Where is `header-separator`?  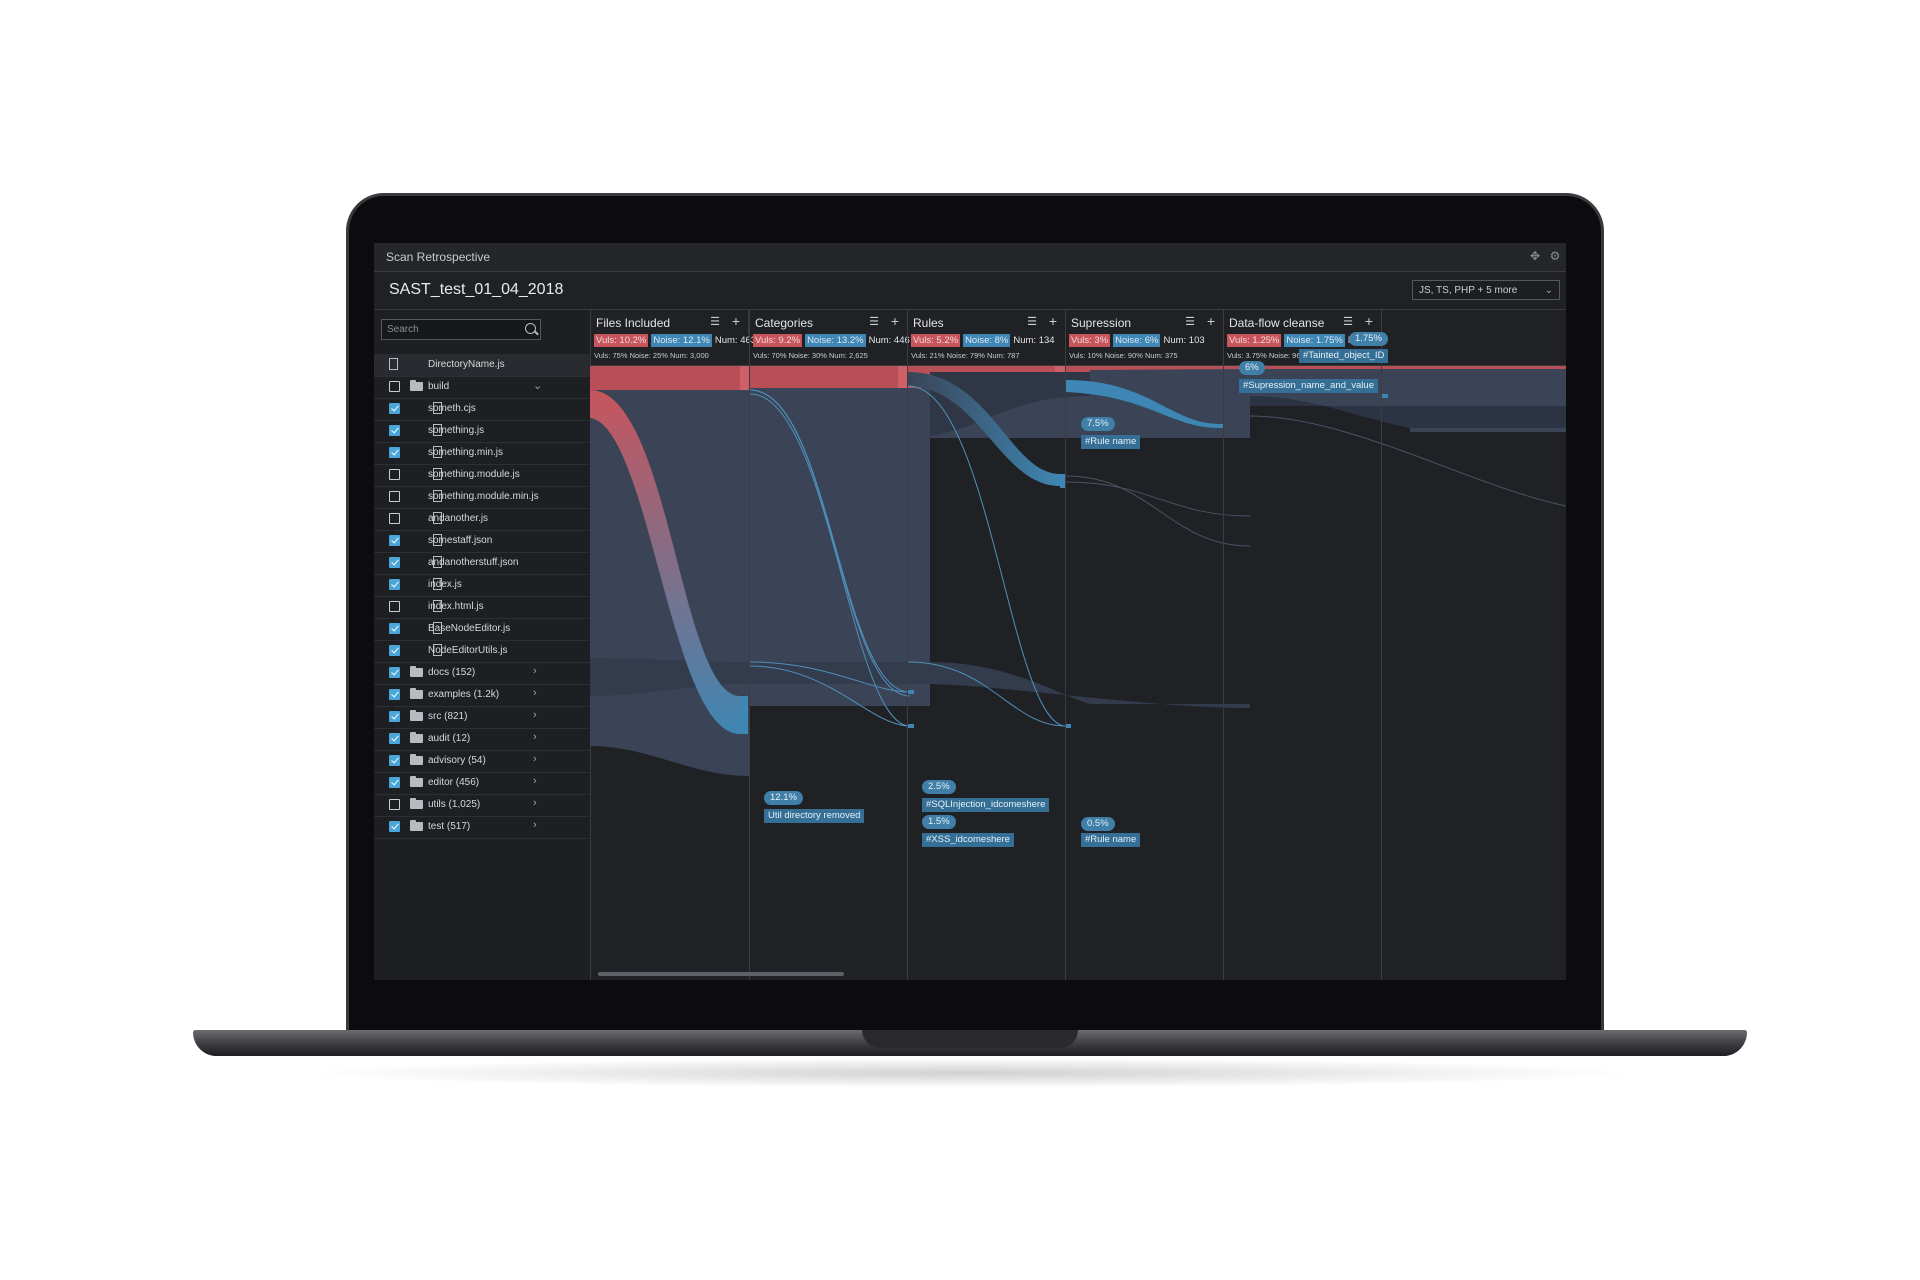 header-separator is located at coordinates (1078, 365).